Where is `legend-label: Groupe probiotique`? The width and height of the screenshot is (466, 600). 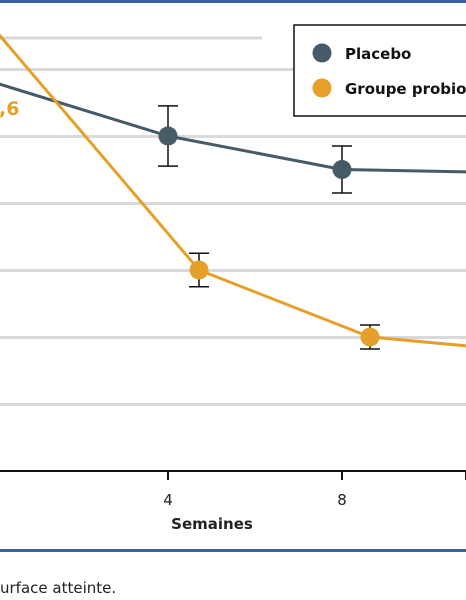 legend-label: Groupe probiotique is located at coordinates (405, 89).